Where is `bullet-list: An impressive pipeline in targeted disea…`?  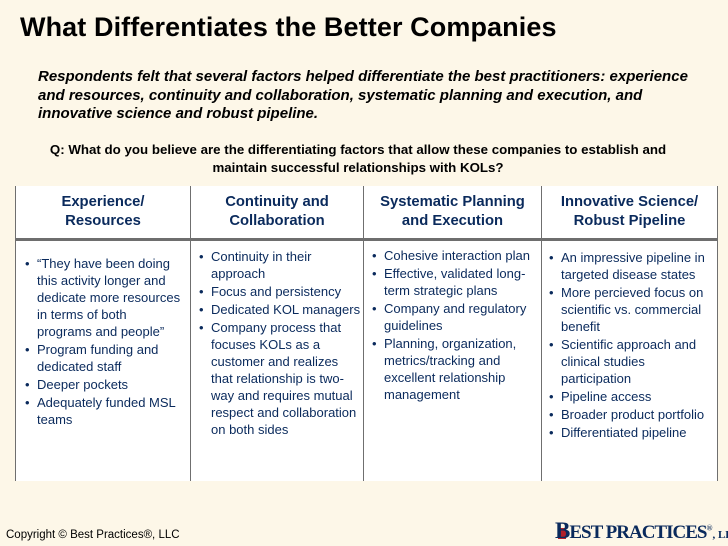 bullet-list: An impressive pipeline in targeted disea… is located at coordinates (631, 345).